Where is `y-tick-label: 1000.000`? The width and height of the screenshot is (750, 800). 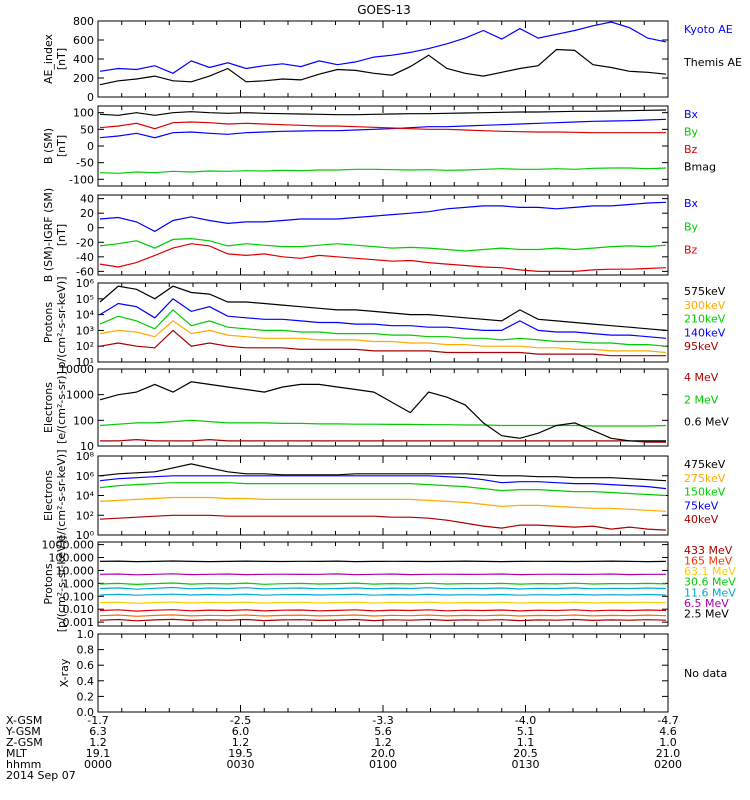 y-tick-label: 1000.000 is located at coordinates (68, 545).